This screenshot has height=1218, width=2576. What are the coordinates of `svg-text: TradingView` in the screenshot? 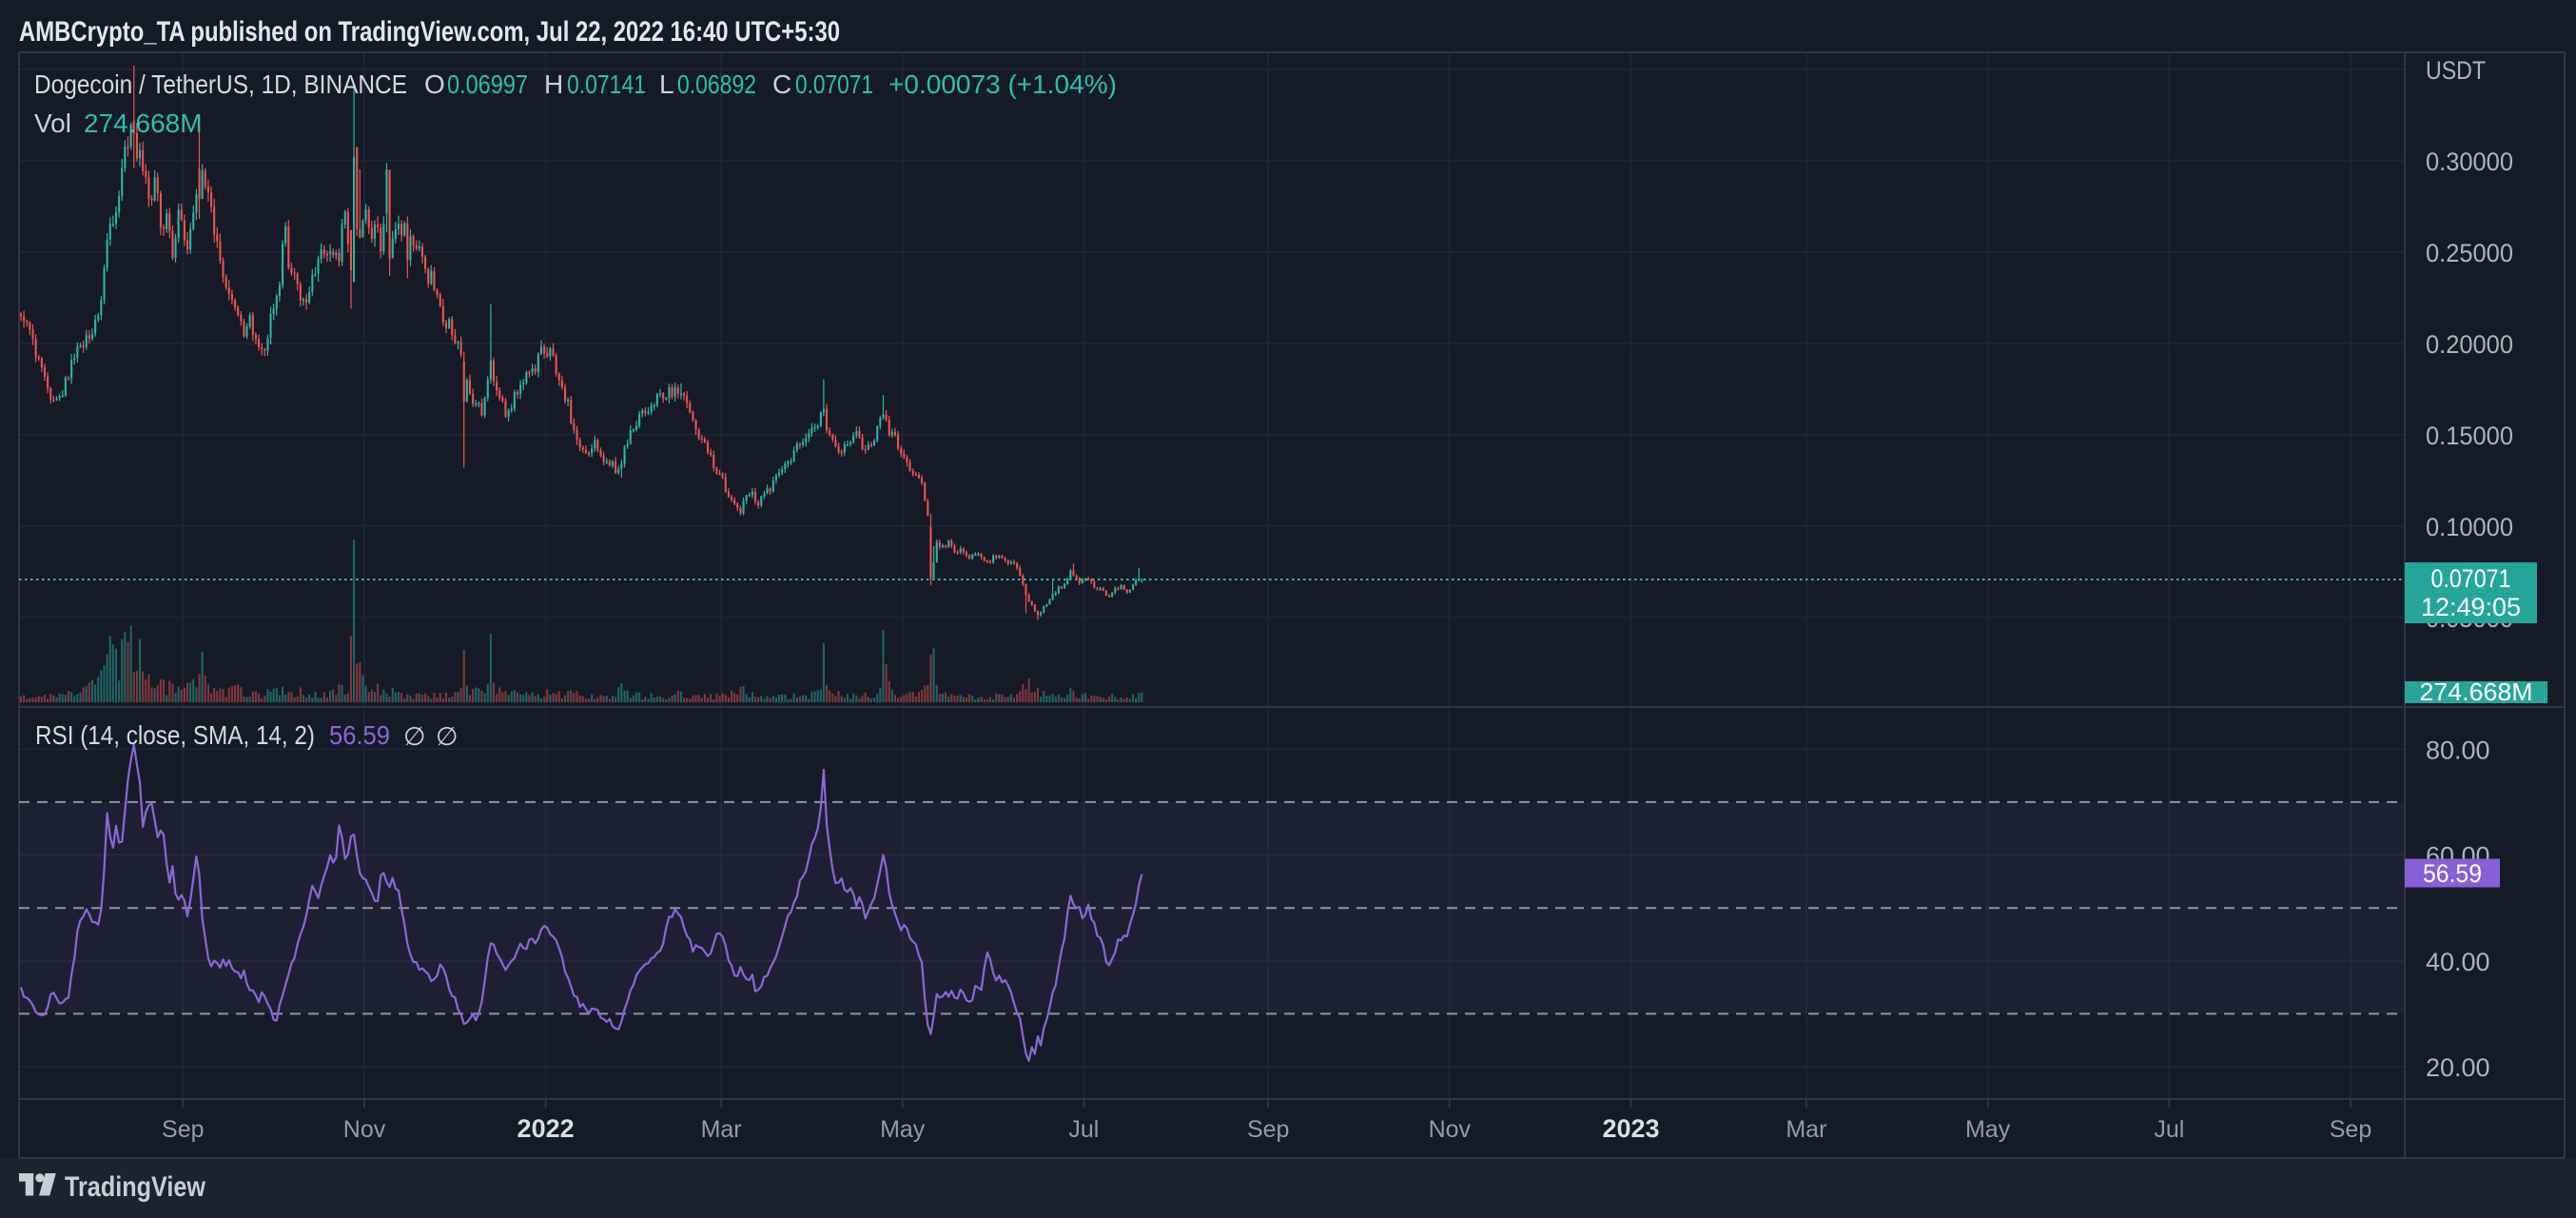 It's located at (135, 1187).